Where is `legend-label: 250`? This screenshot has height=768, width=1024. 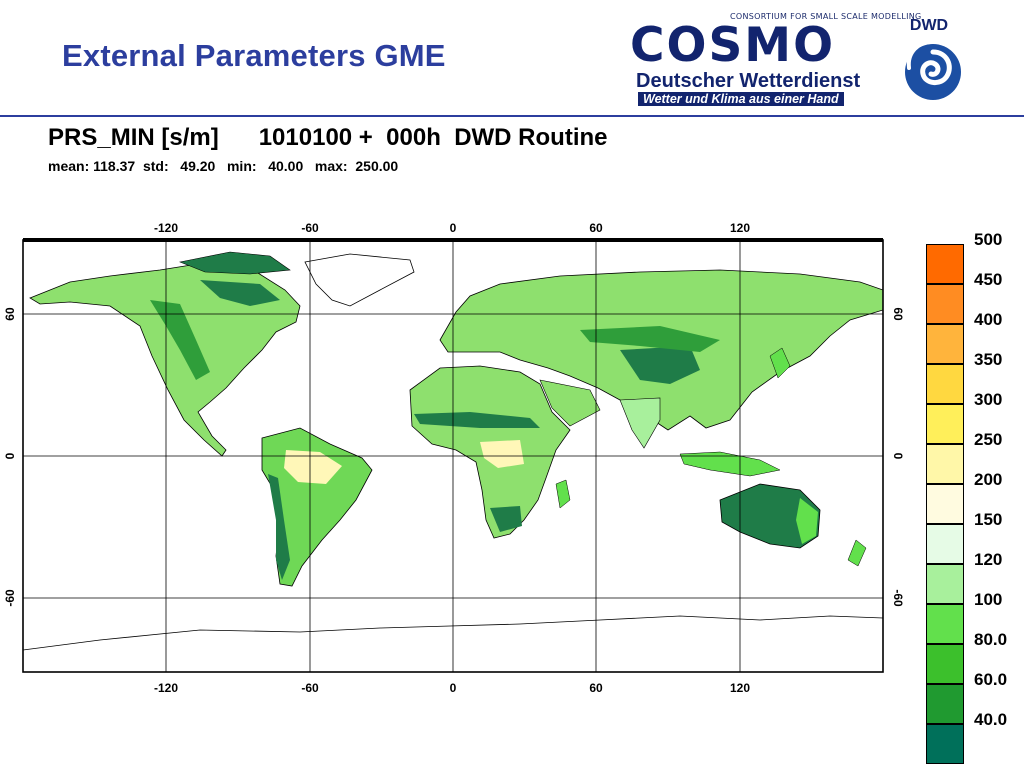 legend-label: 250 is located at coordinates (988, 439).